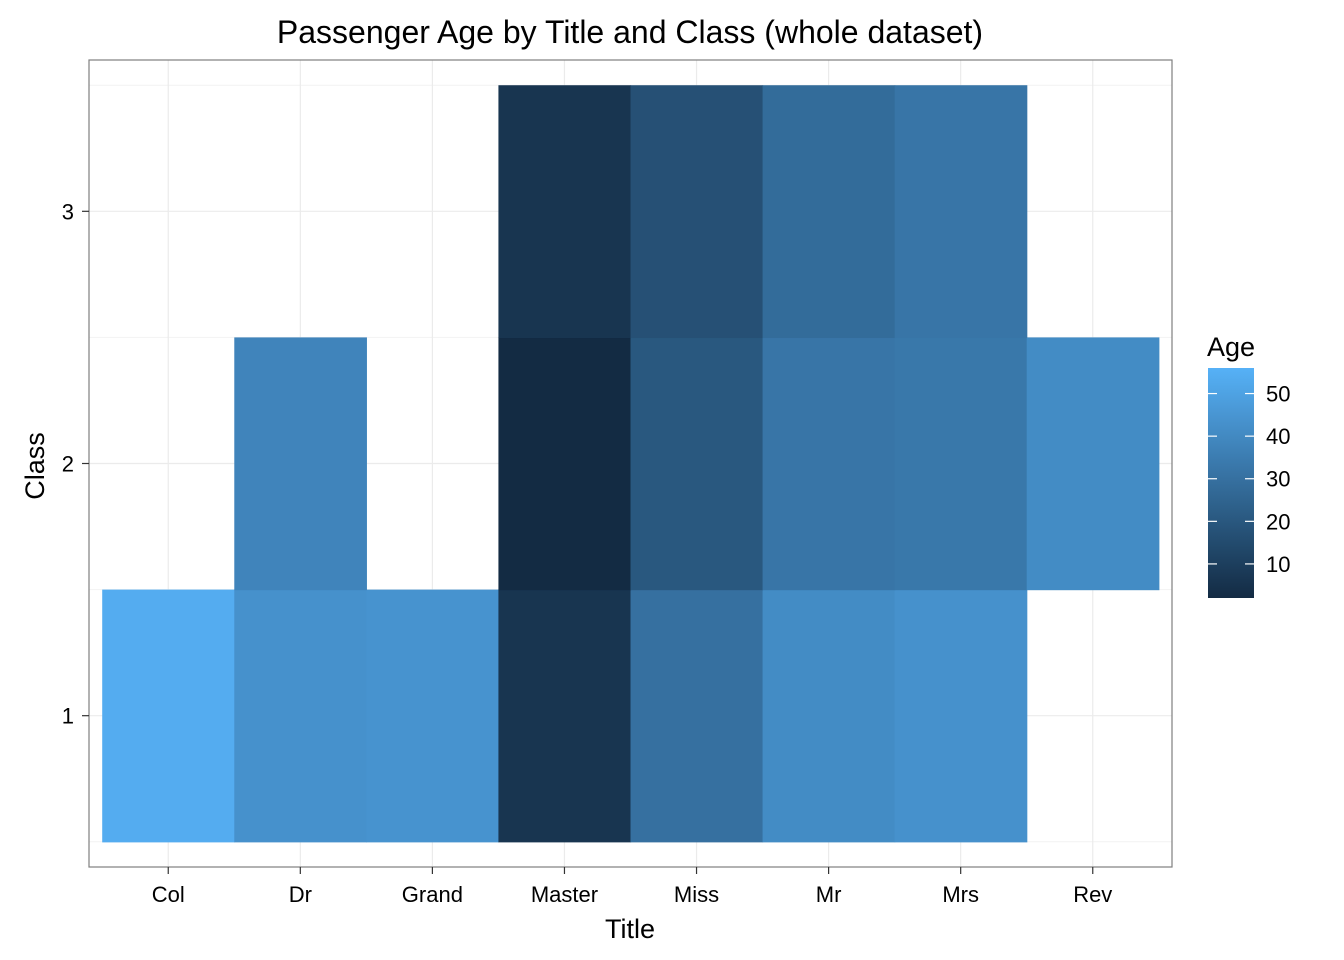 The image size is (1344, 960). What do you see at coordinates (1278, 521) in the screenshot?
I see `legend-tick-label: 20` at bounding box center [1278, 521].